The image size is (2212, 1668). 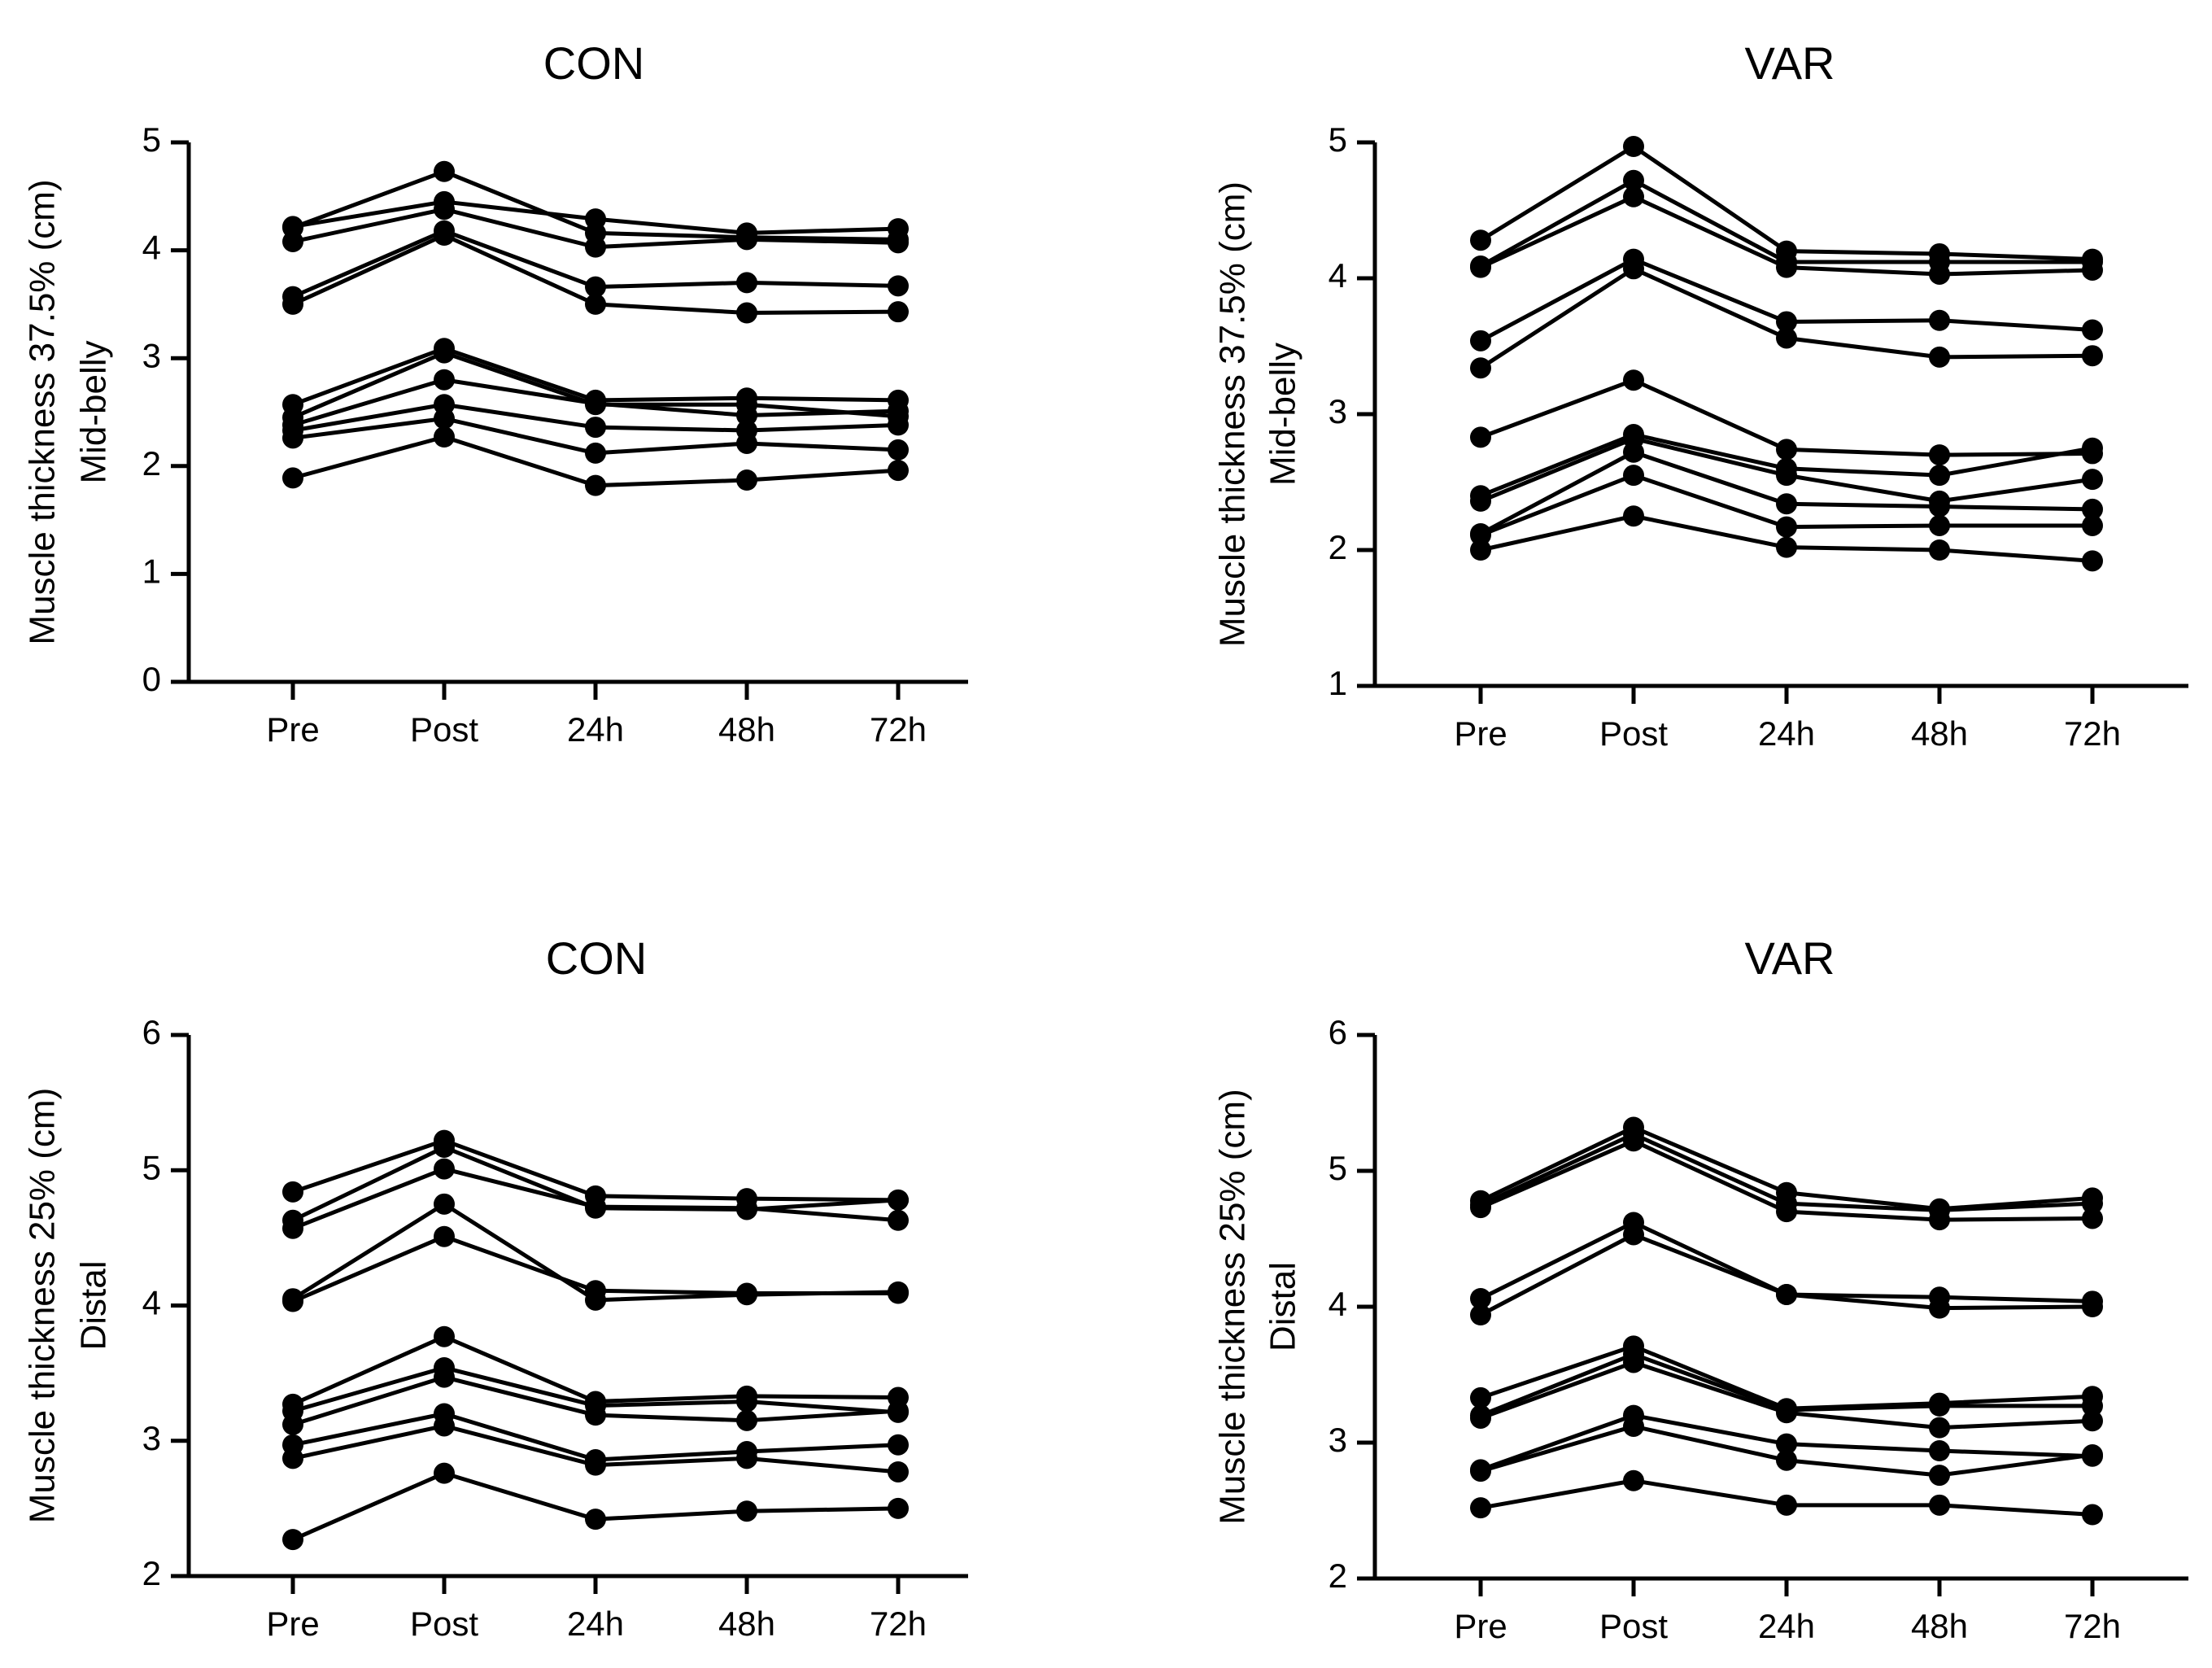 I want to click on x-tick-label: 48h, so click(x=746, y=1624).